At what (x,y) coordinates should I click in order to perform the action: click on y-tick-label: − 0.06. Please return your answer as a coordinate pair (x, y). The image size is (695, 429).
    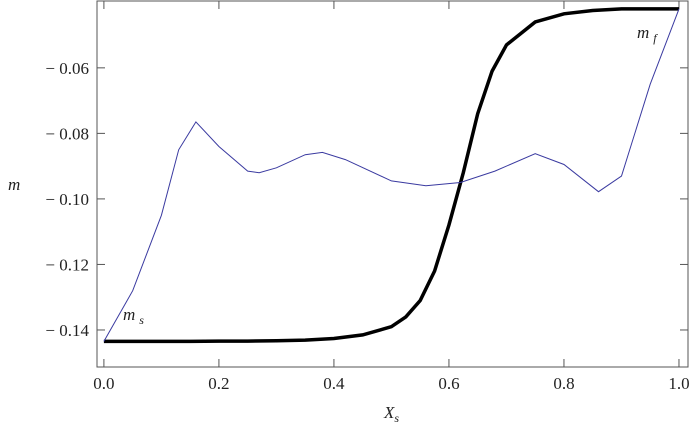
    Looking at the image, I should click on (67, 68).